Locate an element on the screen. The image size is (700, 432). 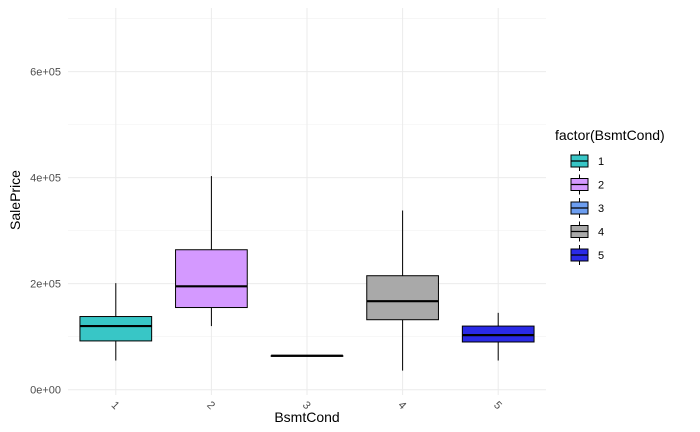
legend-label: 1 is located at coordinates (601, 162).